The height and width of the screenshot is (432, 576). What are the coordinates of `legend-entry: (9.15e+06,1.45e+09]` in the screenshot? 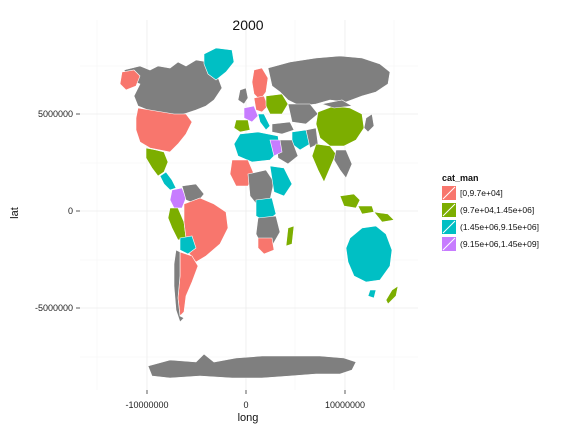 It's located at (490, 244).